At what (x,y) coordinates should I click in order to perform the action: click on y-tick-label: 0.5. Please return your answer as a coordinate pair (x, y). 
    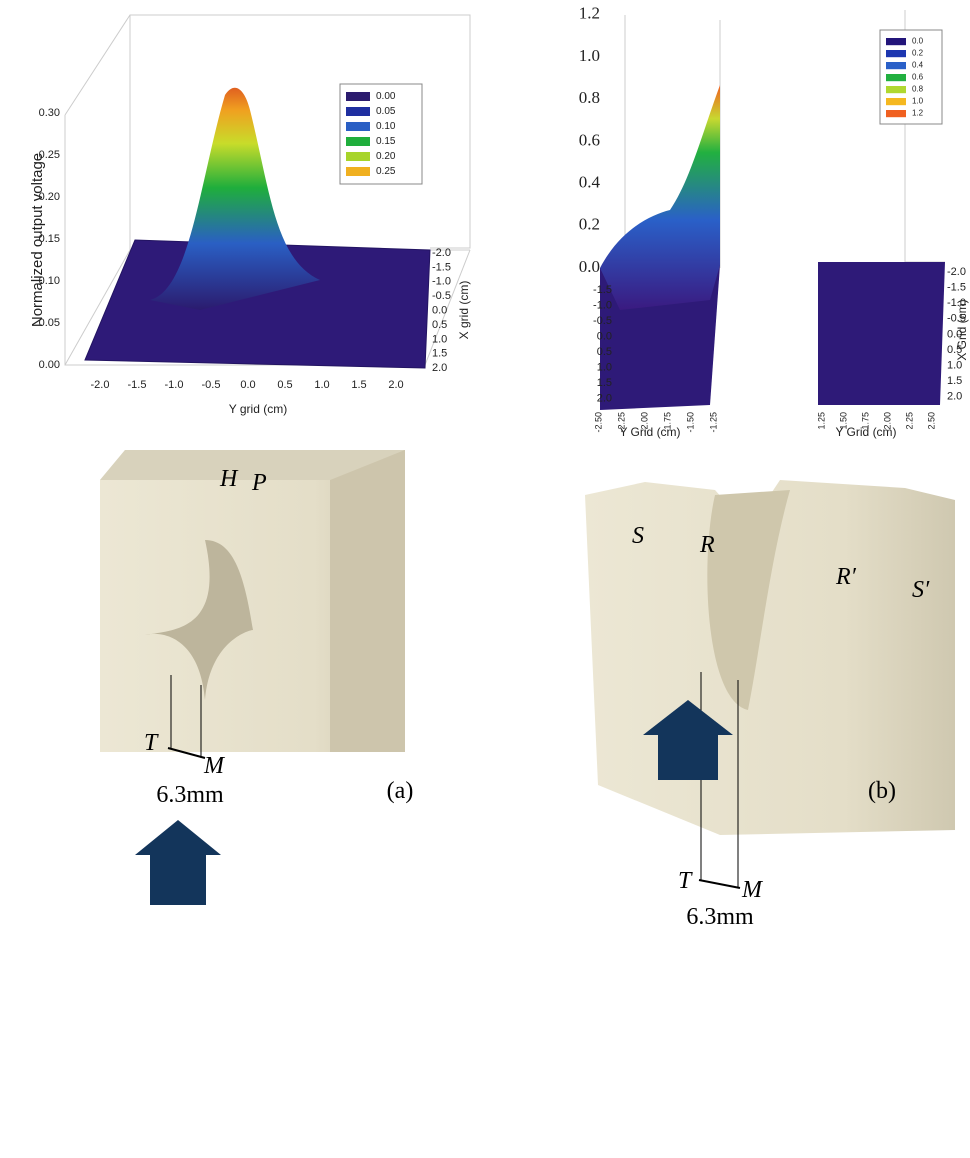
    Looking at the image, I should click on (284, 385).